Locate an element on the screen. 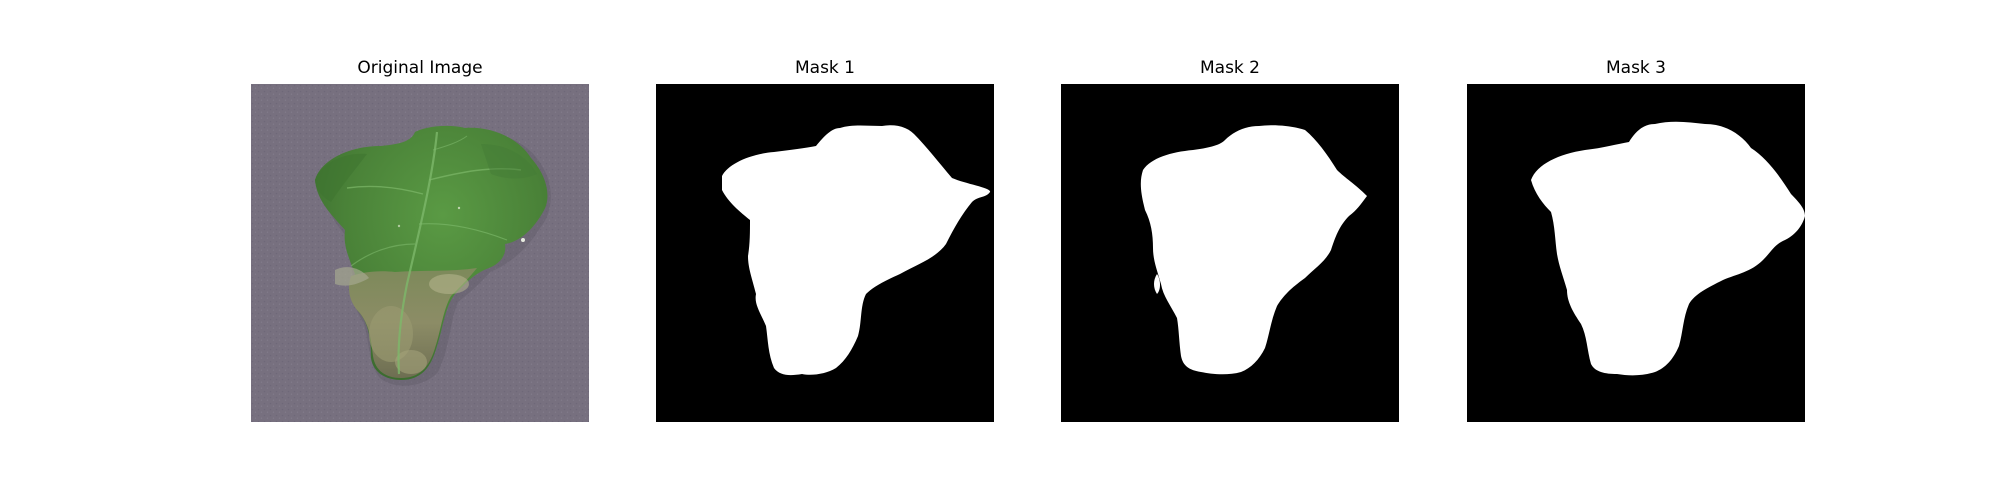 This screenshot has width=2000, height=500. panel-title: Mask 1 is located at coordinates (824, 68).